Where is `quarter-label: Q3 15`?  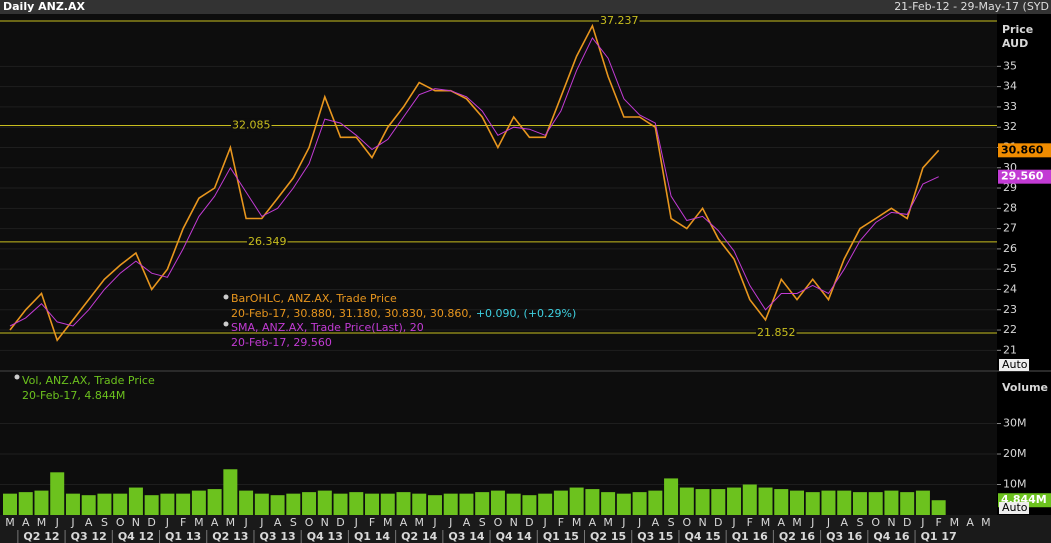 quarter-label: Q3 15 is located at coordinates (655, 536).